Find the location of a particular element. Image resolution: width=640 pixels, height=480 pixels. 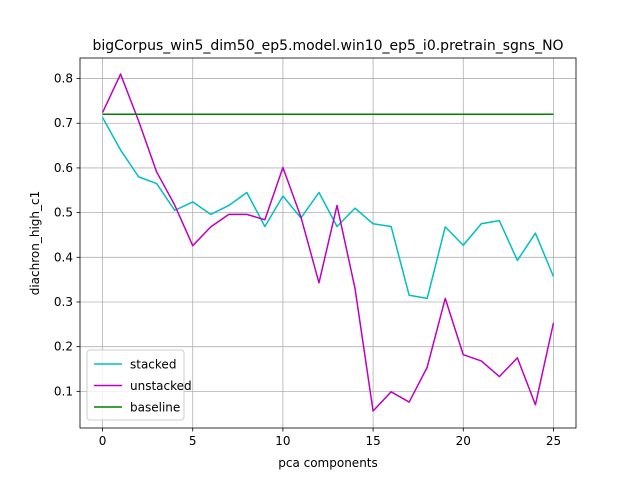

y-tick-label: 0.8 is located at coordinates (63, 79).